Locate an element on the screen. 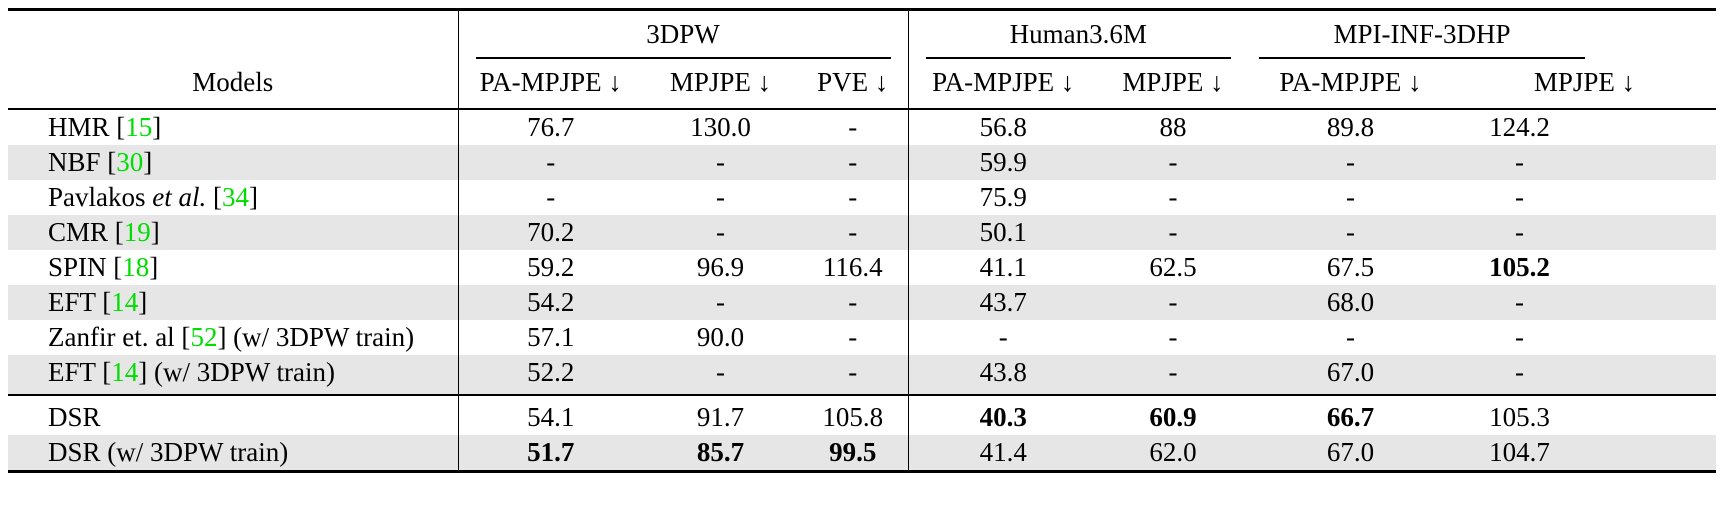 The image size is (1724, 526). value-cell: 62.0 is located at coordinates (1173, 453).